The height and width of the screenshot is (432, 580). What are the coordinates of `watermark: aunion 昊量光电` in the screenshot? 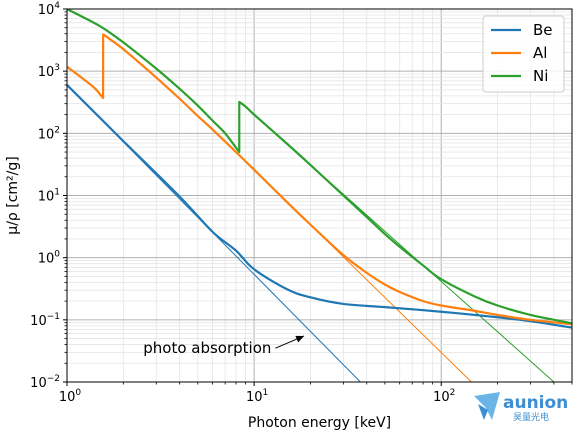 It's located at (521, 407).